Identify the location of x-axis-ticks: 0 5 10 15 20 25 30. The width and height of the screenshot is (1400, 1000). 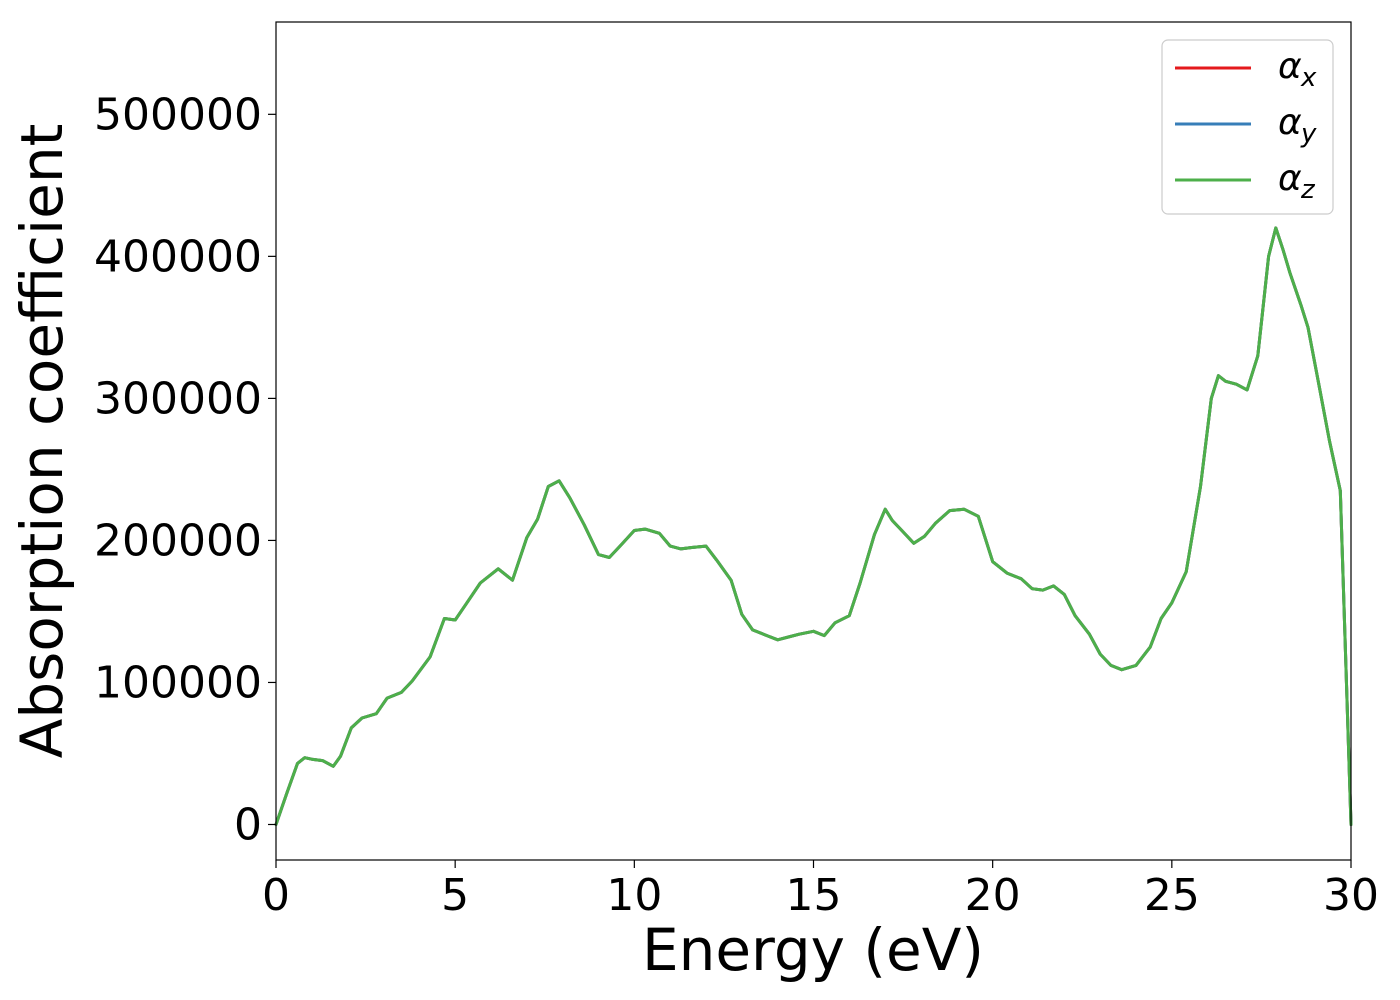
(820, 890).